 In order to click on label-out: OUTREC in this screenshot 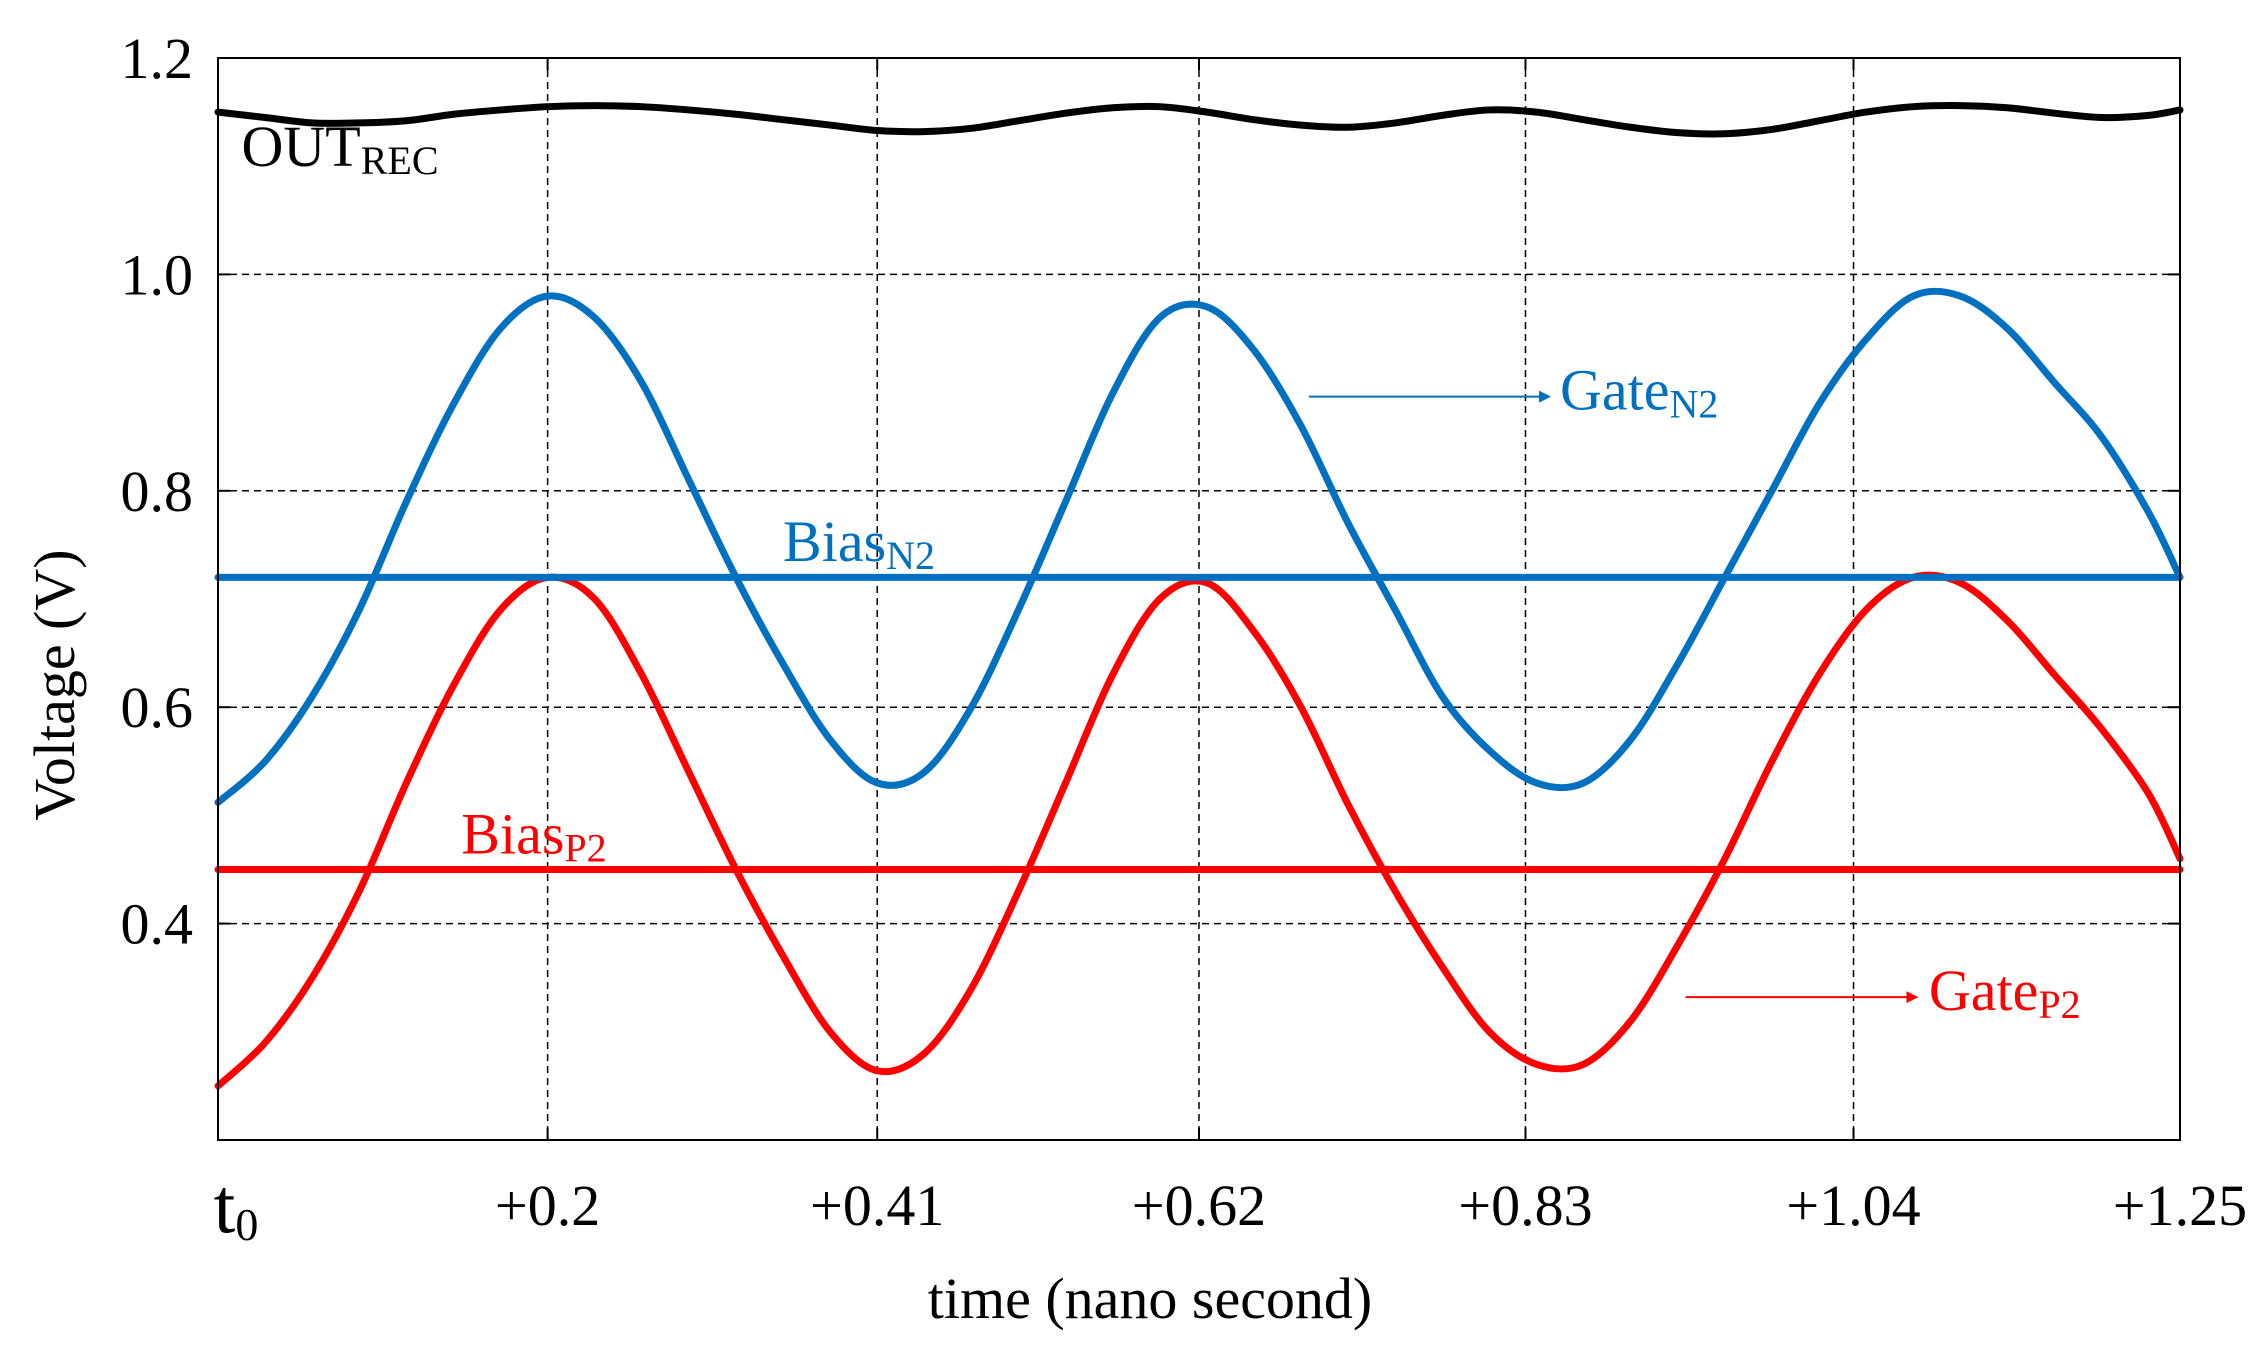, I will do `click(340, 148)`.